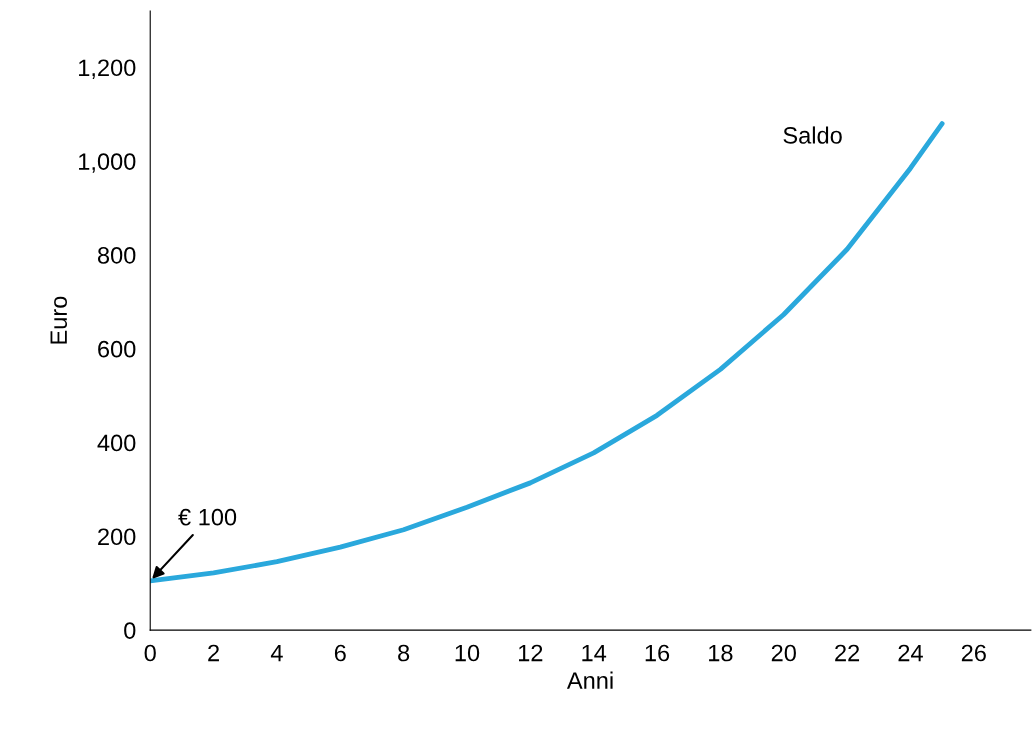 Image resolution: width=1036 pixels, height=737 pixels. I want to click on x-tick-label: 4, so click(276, 653).